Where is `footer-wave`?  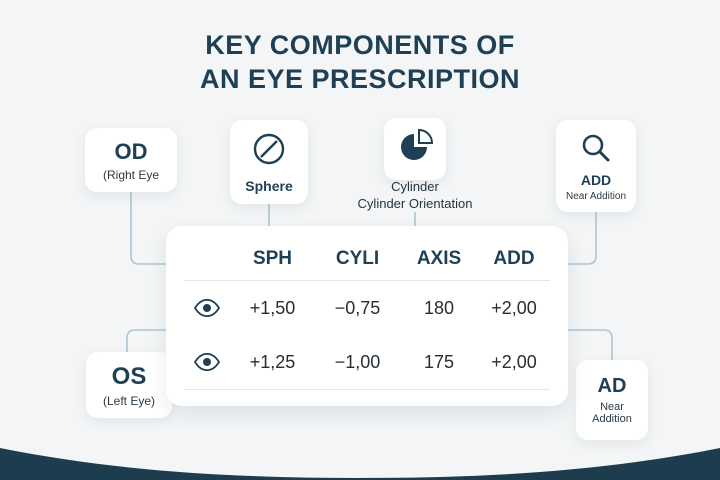 footer-wave is located at coordinates (360, 464).